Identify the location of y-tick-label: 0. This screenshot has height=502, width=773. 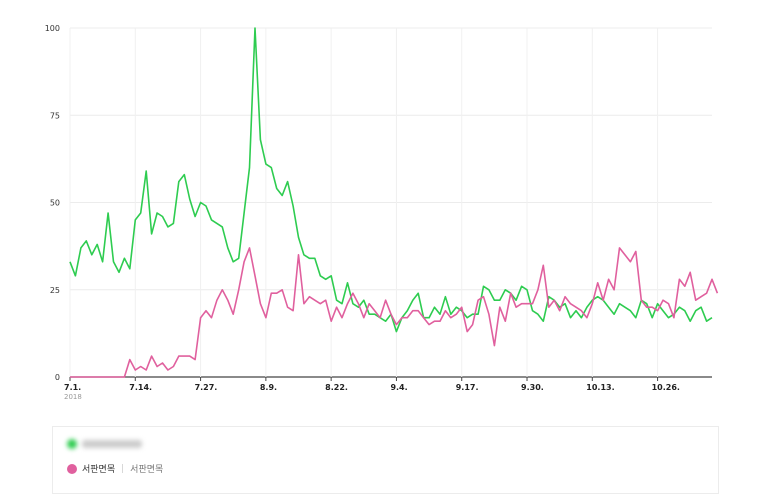
(57, 377).